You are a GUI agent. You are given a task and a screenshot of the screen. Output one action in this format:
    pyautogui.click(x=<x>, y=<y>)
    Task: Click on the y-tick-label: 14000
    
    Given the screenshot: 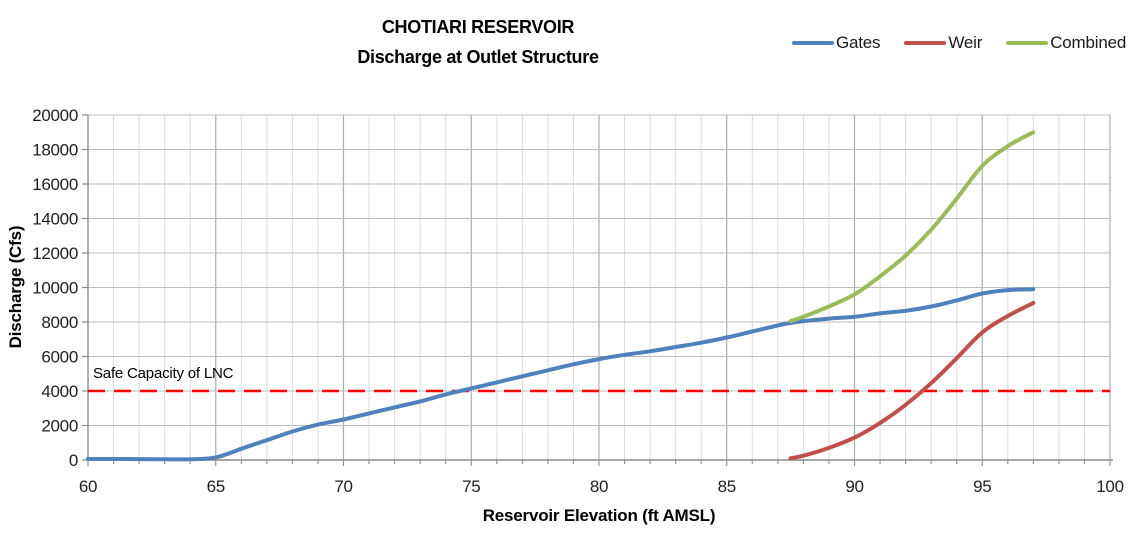 What is the action you would take?
    pyautogui.click(x=55, y=219)
    